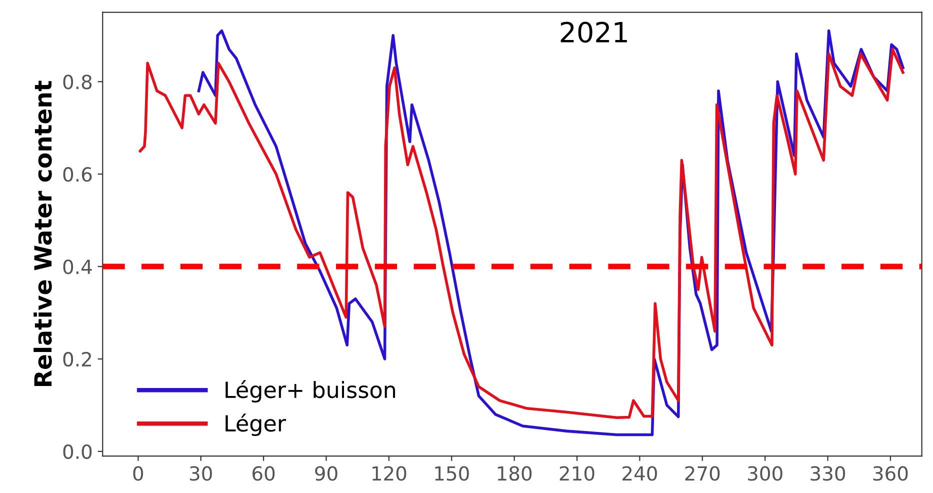 This screenshot has height=493, width=933. Describe the element at coordinates (326, 473) in the screenshot. I see `x-tick-label: 90` at that location.